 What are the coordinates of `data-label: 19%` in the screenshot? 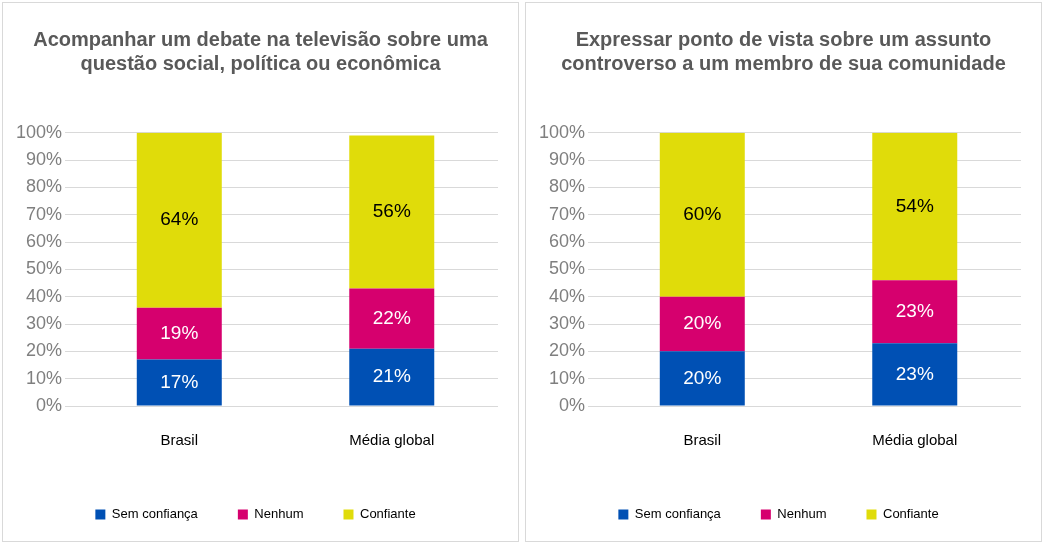 It's located at (179, 332).